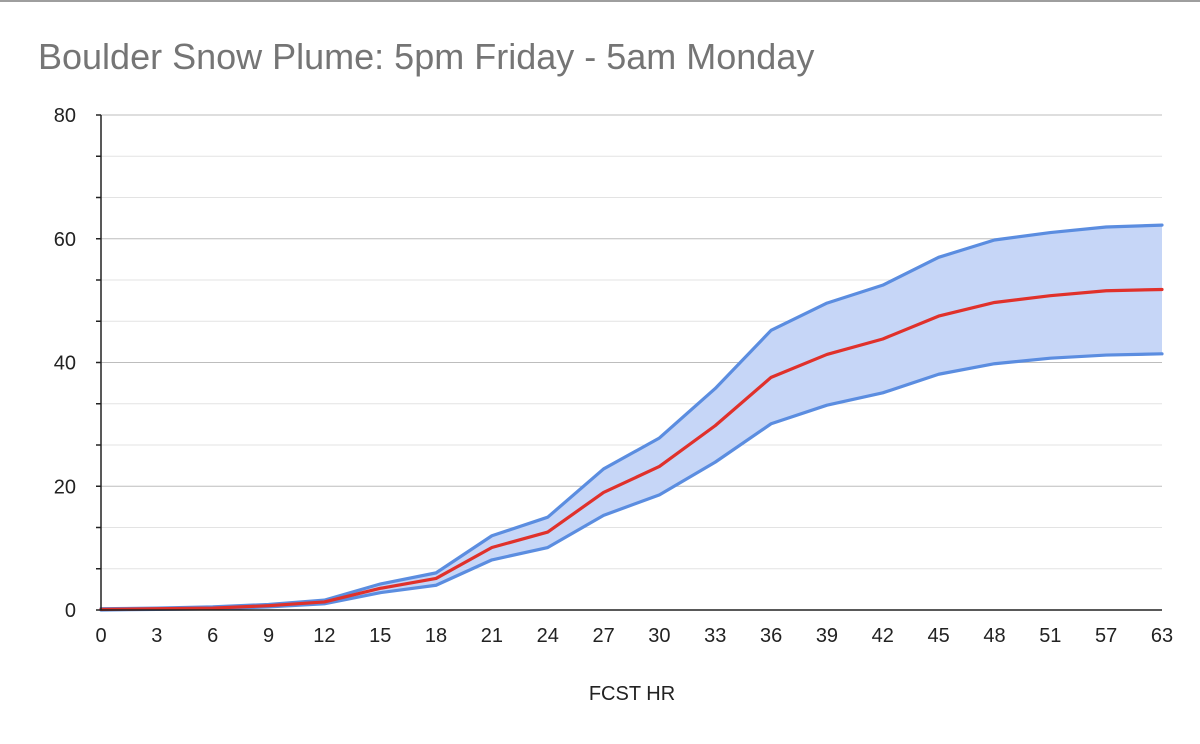 Image resolution: width=1200 pixels, height=744 pixels. Describe the element at coordinates (65, 487) in the screenshot. I see `y-tick-label: 20` at that location.